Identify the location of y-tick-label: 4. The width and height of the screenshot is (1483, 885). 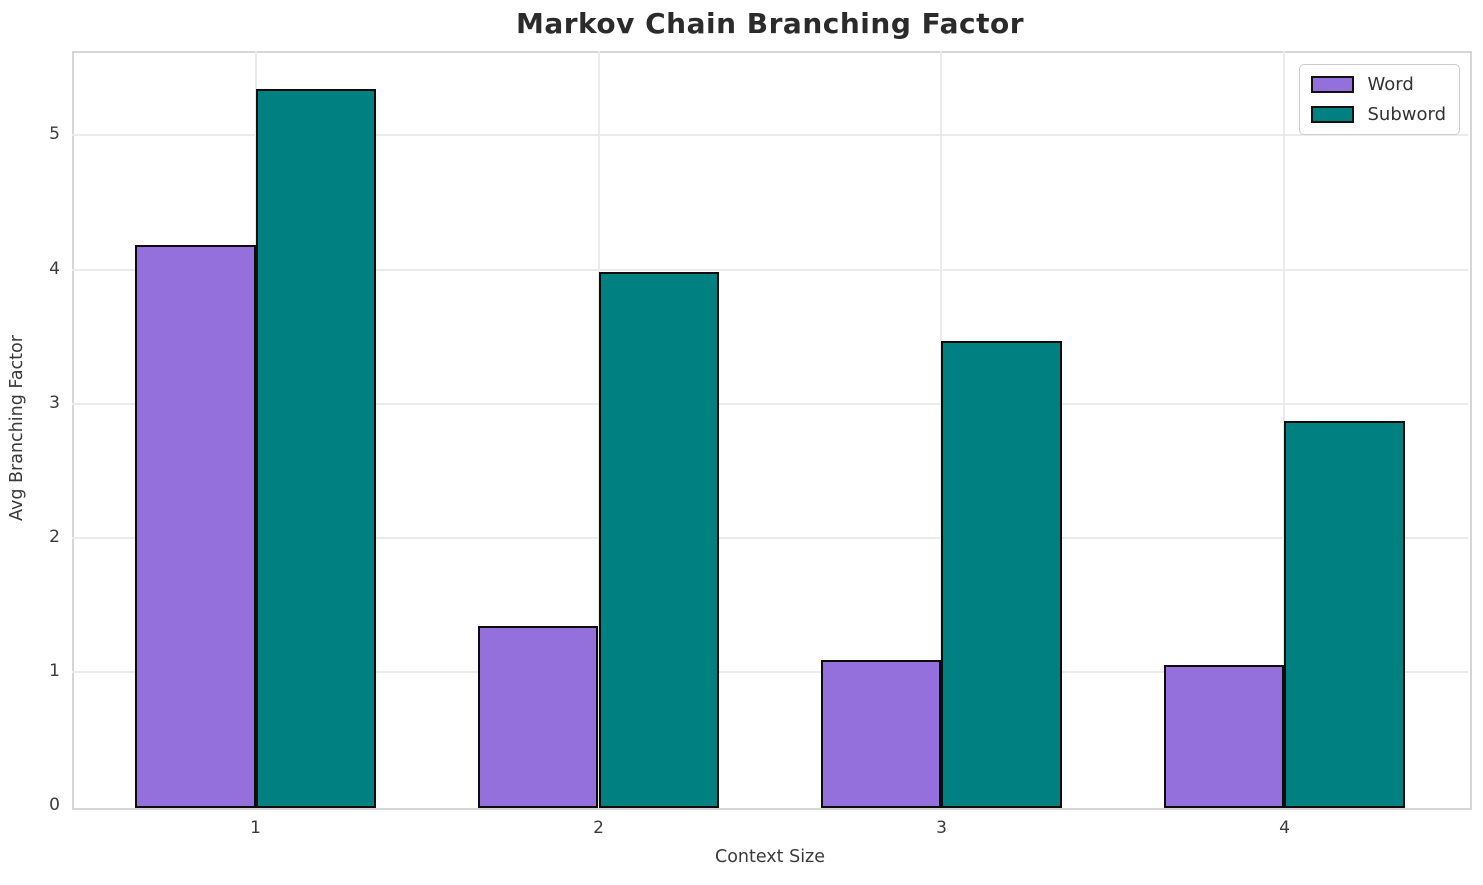
(54, 268).